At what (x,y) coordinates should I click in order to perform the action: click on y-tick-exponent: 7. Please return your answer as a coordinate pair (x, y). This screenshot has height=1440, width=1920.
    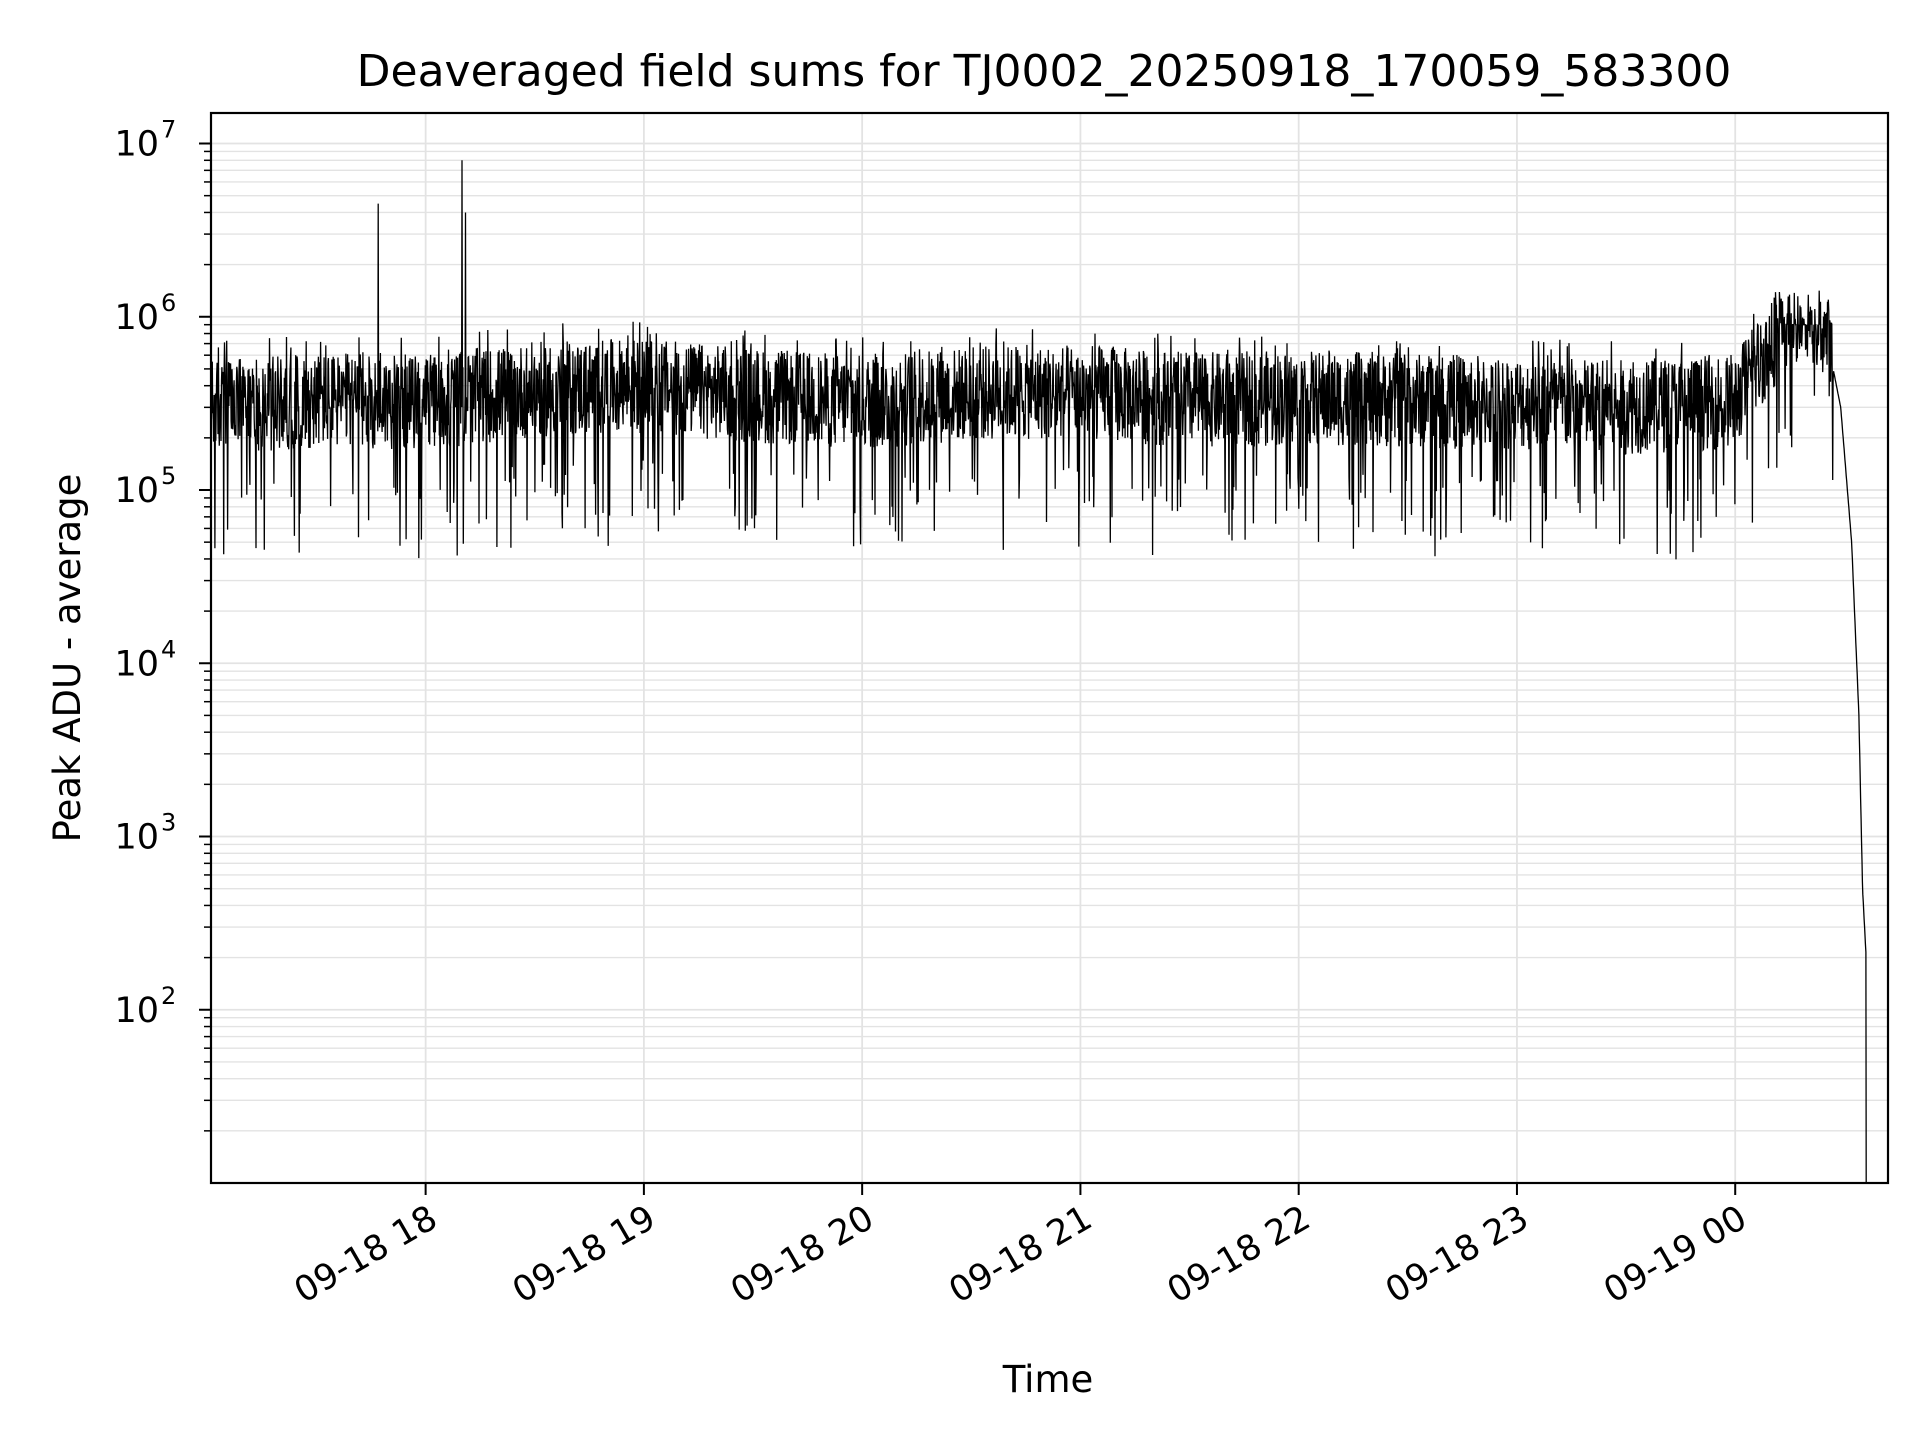
    Looking at the image, I should click on (168, 130).